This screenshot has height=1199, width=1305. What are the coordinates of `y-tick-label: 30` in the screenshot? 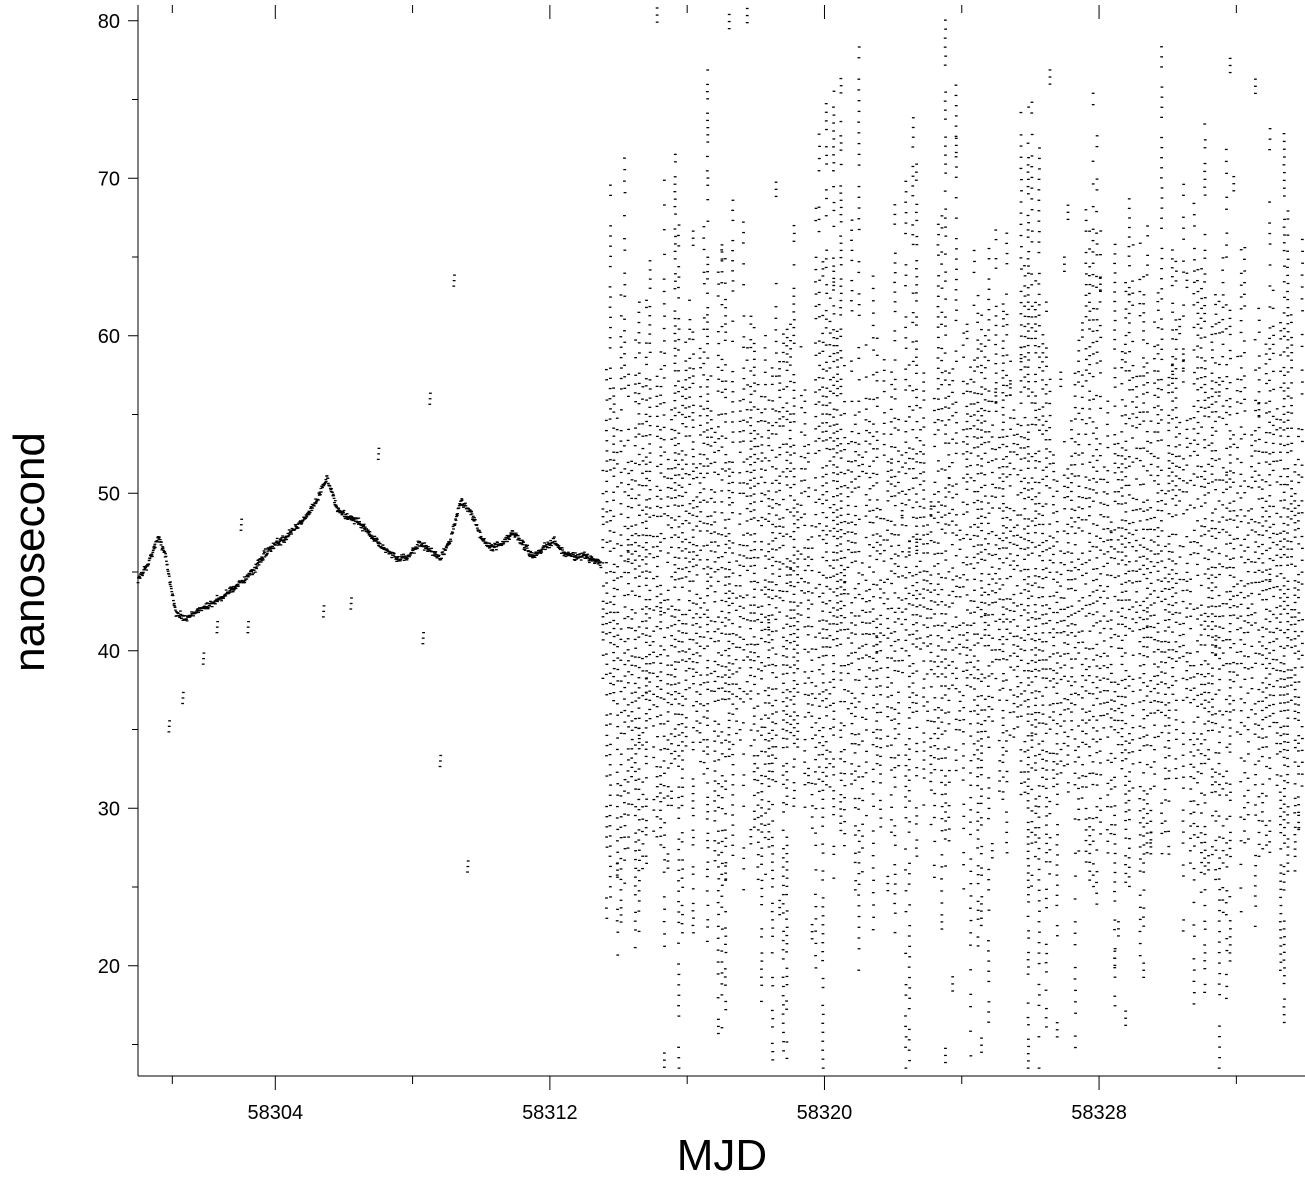 It's located at (109, 809).